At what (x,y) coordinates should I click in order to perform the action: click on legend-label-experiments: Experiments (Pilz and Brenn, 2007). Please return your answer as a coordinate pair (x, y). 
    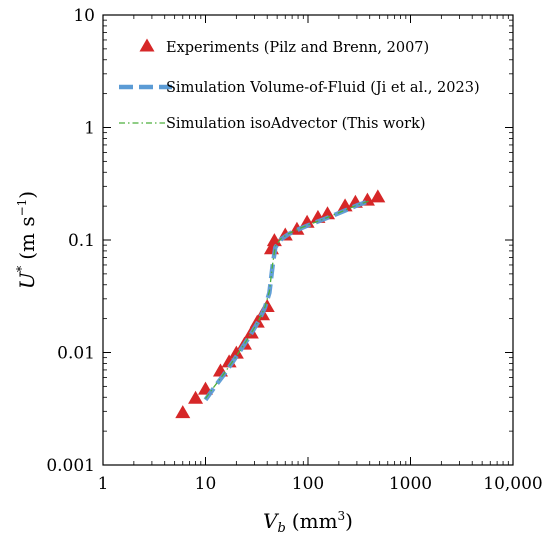
    Looking at the image, I should click on (297, 48).